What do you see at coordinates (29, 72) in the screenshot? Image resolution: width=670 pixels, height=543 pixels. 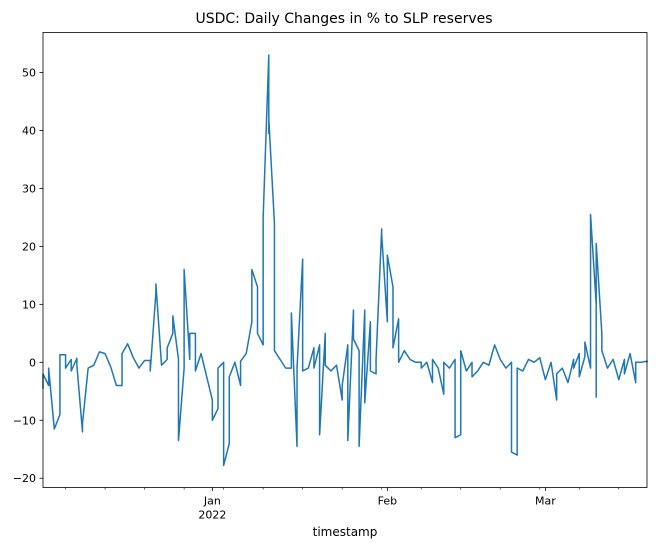 I see `y-tick-label-7: 50` at bounding box center [29, 72].